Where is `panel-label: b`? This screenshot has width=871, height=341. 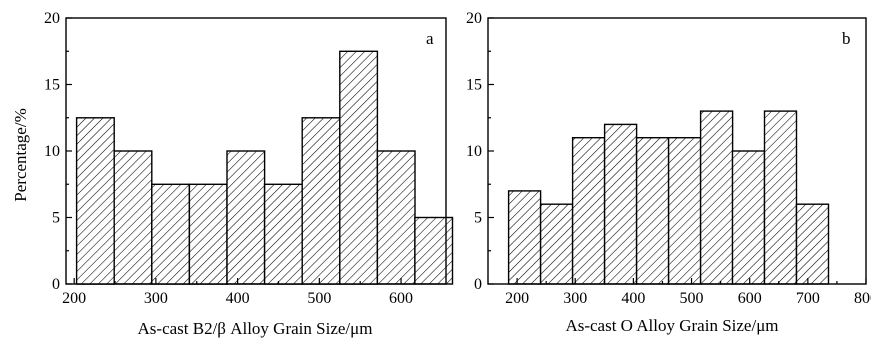
panel-label: b is located at coordinates (846, 38).